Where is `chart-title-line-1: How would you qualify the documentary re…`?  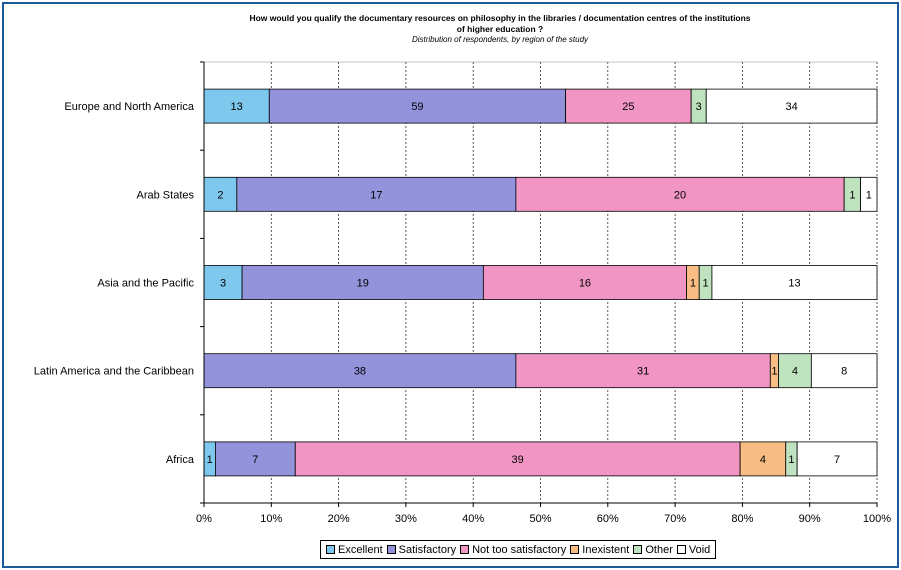 chart-title-line-1: How would you qualify the documentary re… is located at coordinates (500, 18).